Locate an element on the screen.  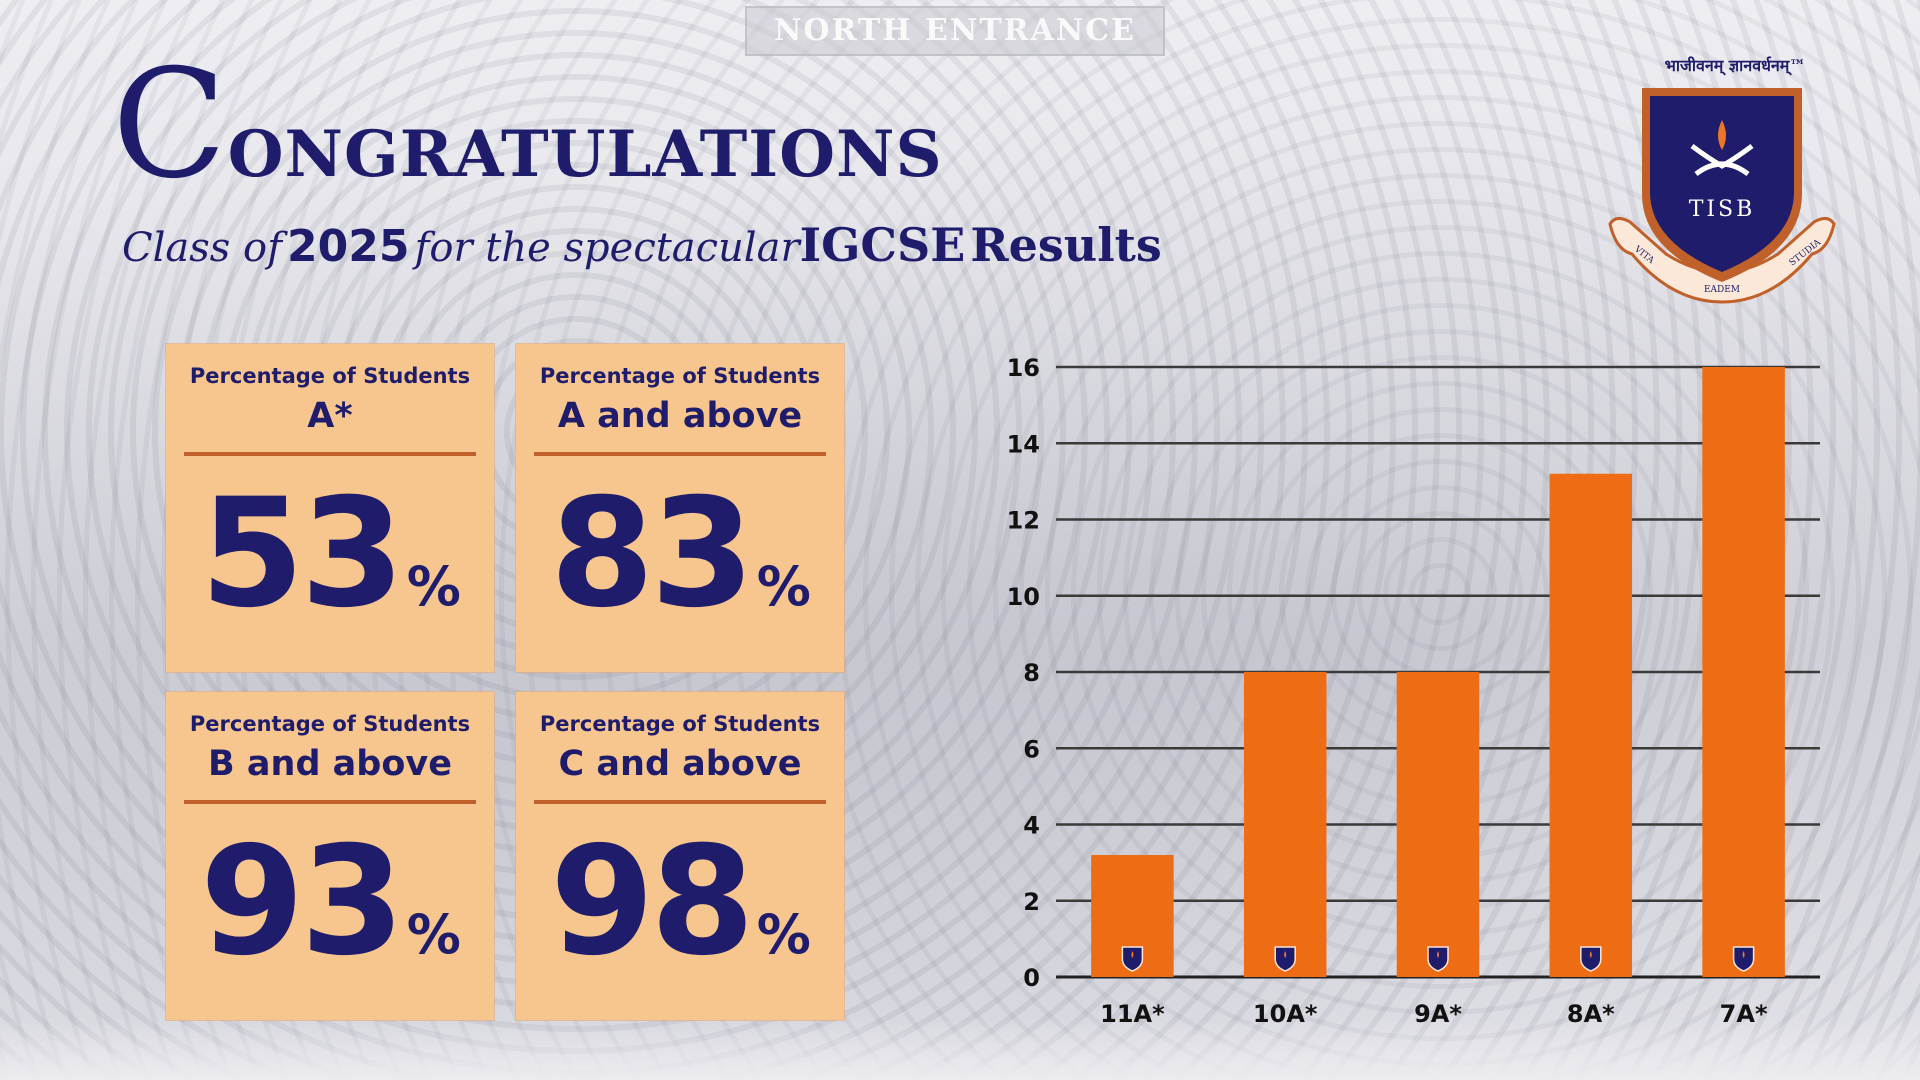
x-tick-label: 10A* is located at coordinates (1285, 1014).